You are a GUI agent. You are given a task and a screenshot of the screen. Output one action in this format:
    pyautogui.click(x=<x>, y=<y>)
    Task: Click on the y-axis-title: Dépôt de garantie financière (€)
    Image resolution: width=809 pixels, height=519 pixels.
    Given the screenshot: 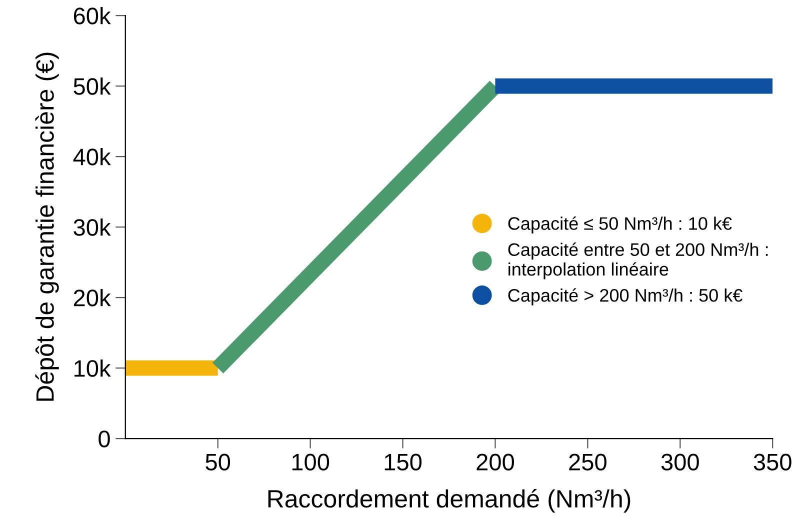 What is the action you would take?
    pyautogui.click(x=47, y=226)
    